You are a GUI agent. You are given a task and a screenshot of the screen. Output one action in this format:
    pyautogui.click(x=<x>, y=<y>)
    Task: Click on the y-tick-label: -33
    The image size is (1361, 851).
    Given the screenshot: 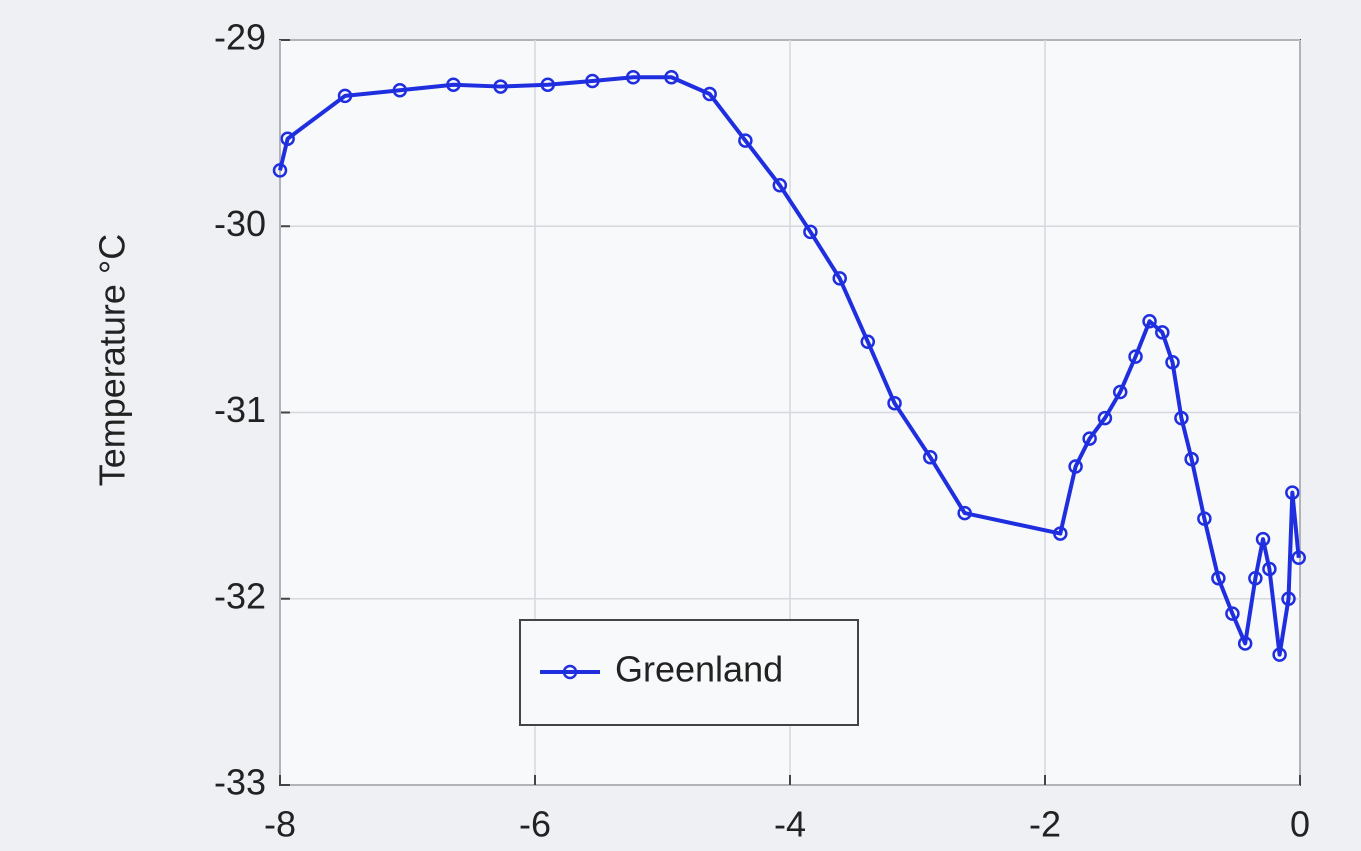 What is the action you would take?
    pyautogui.click(x=240, y=782)
    